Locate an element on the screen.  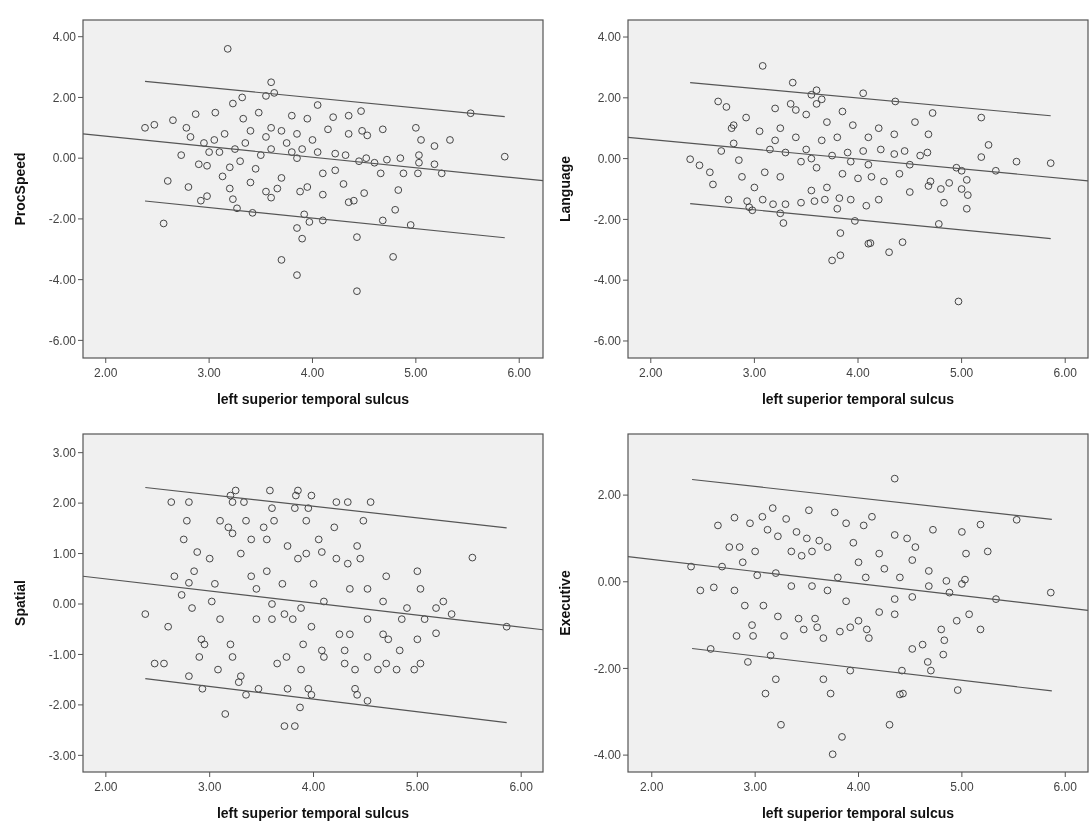
y-axis-title: Spatial is located at coordinates (20, 603).